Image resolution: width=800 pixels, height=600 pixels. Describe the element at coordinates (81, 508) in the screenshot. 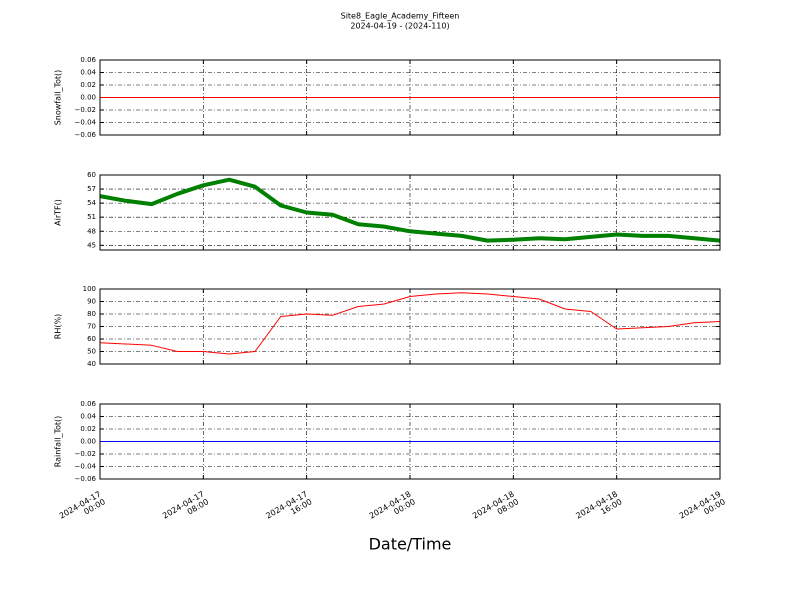

I see `x-tick-label: 2024-04-1700:00` at that location.